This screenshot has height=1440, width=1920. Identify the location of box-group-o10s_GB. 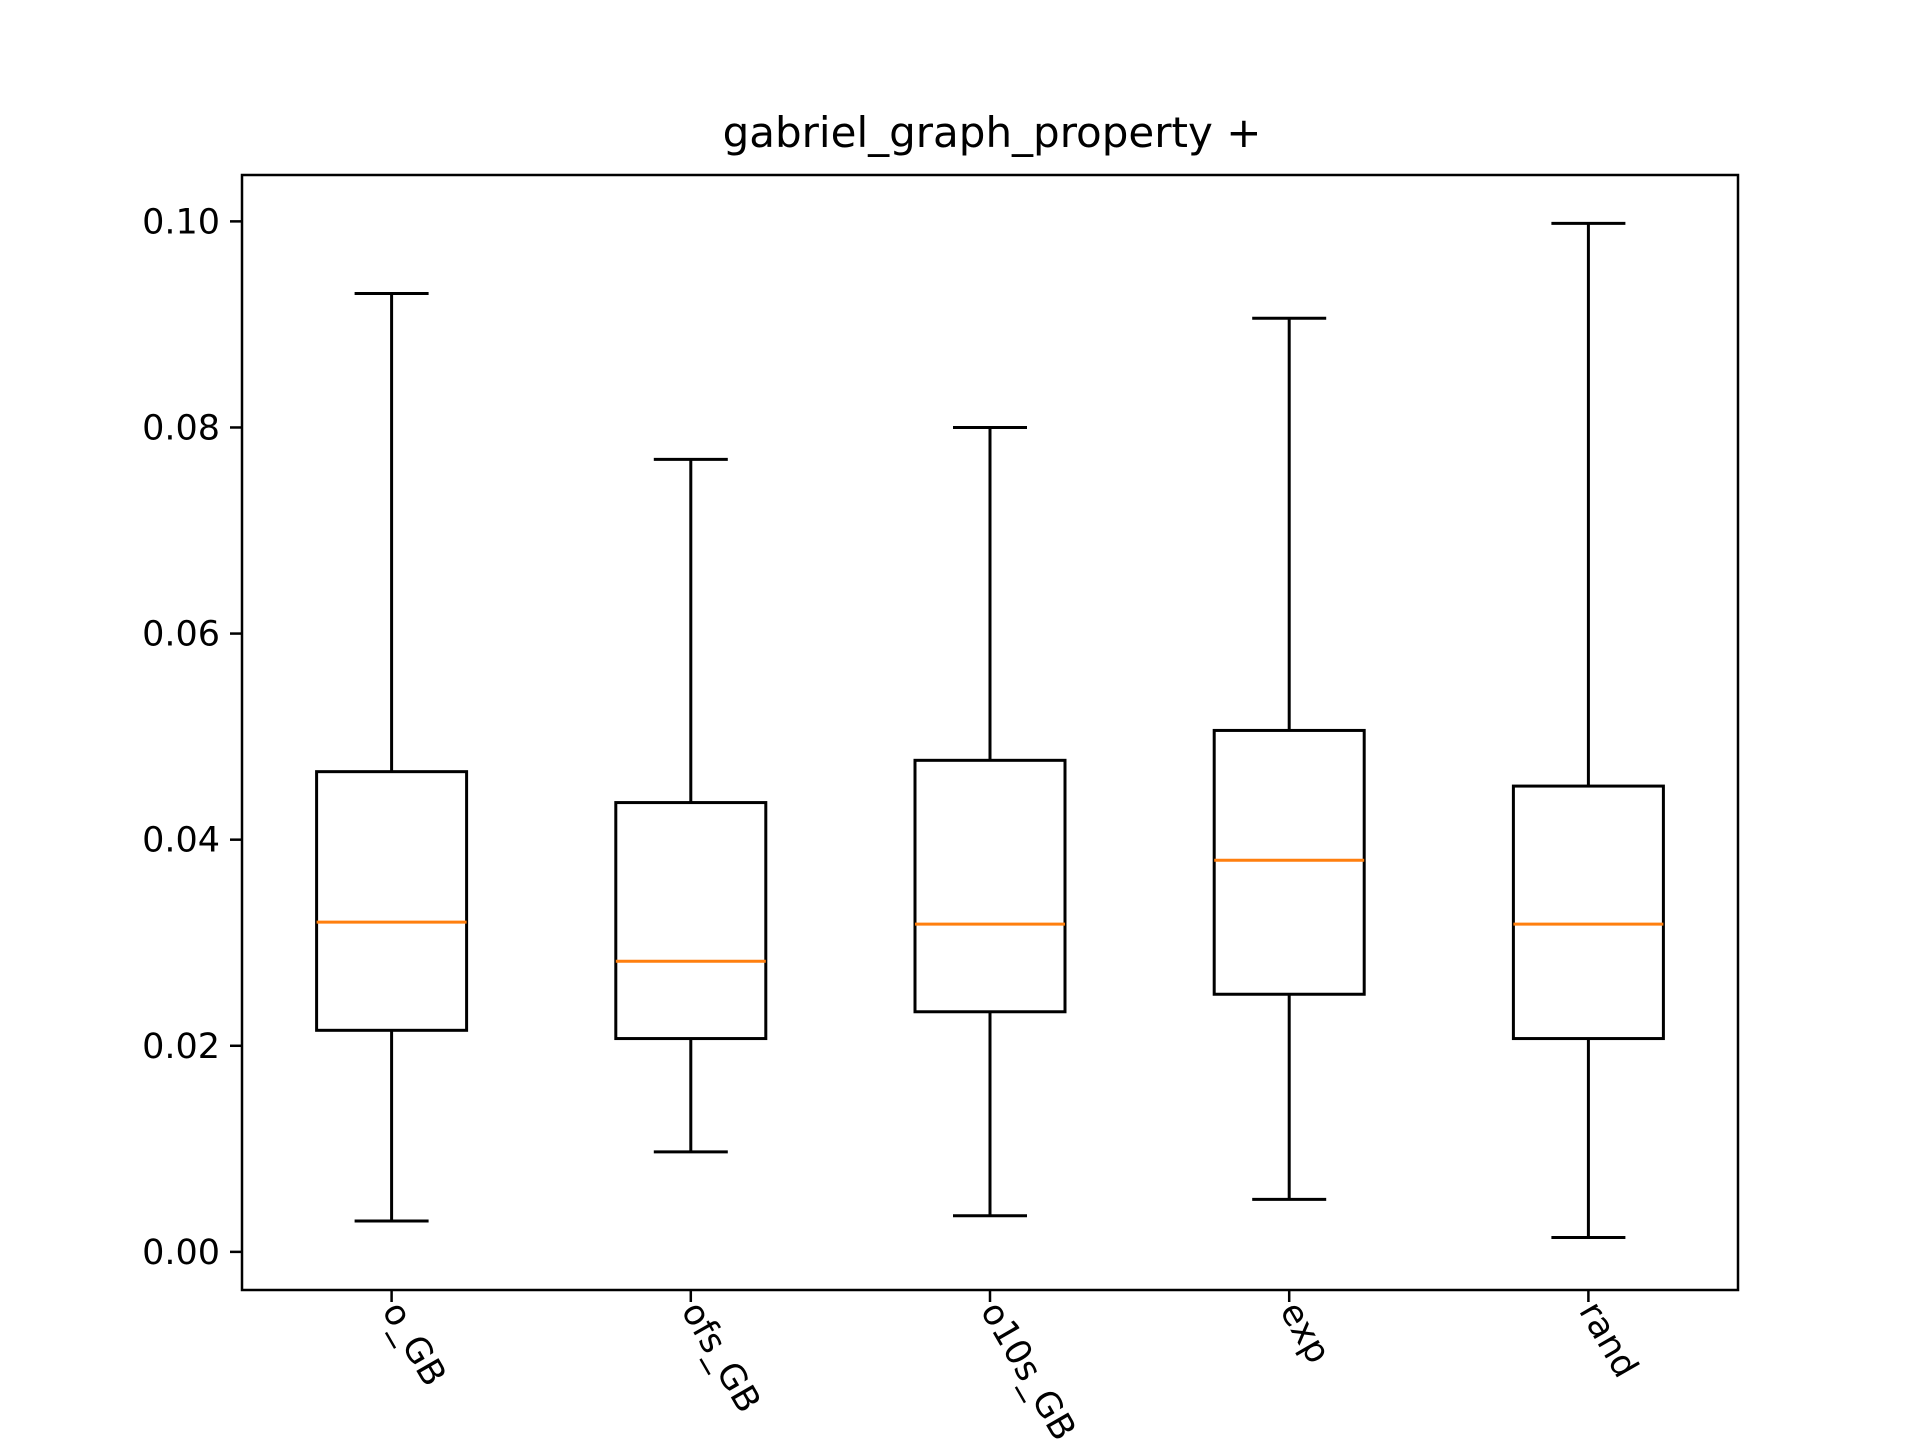
(990, 821).